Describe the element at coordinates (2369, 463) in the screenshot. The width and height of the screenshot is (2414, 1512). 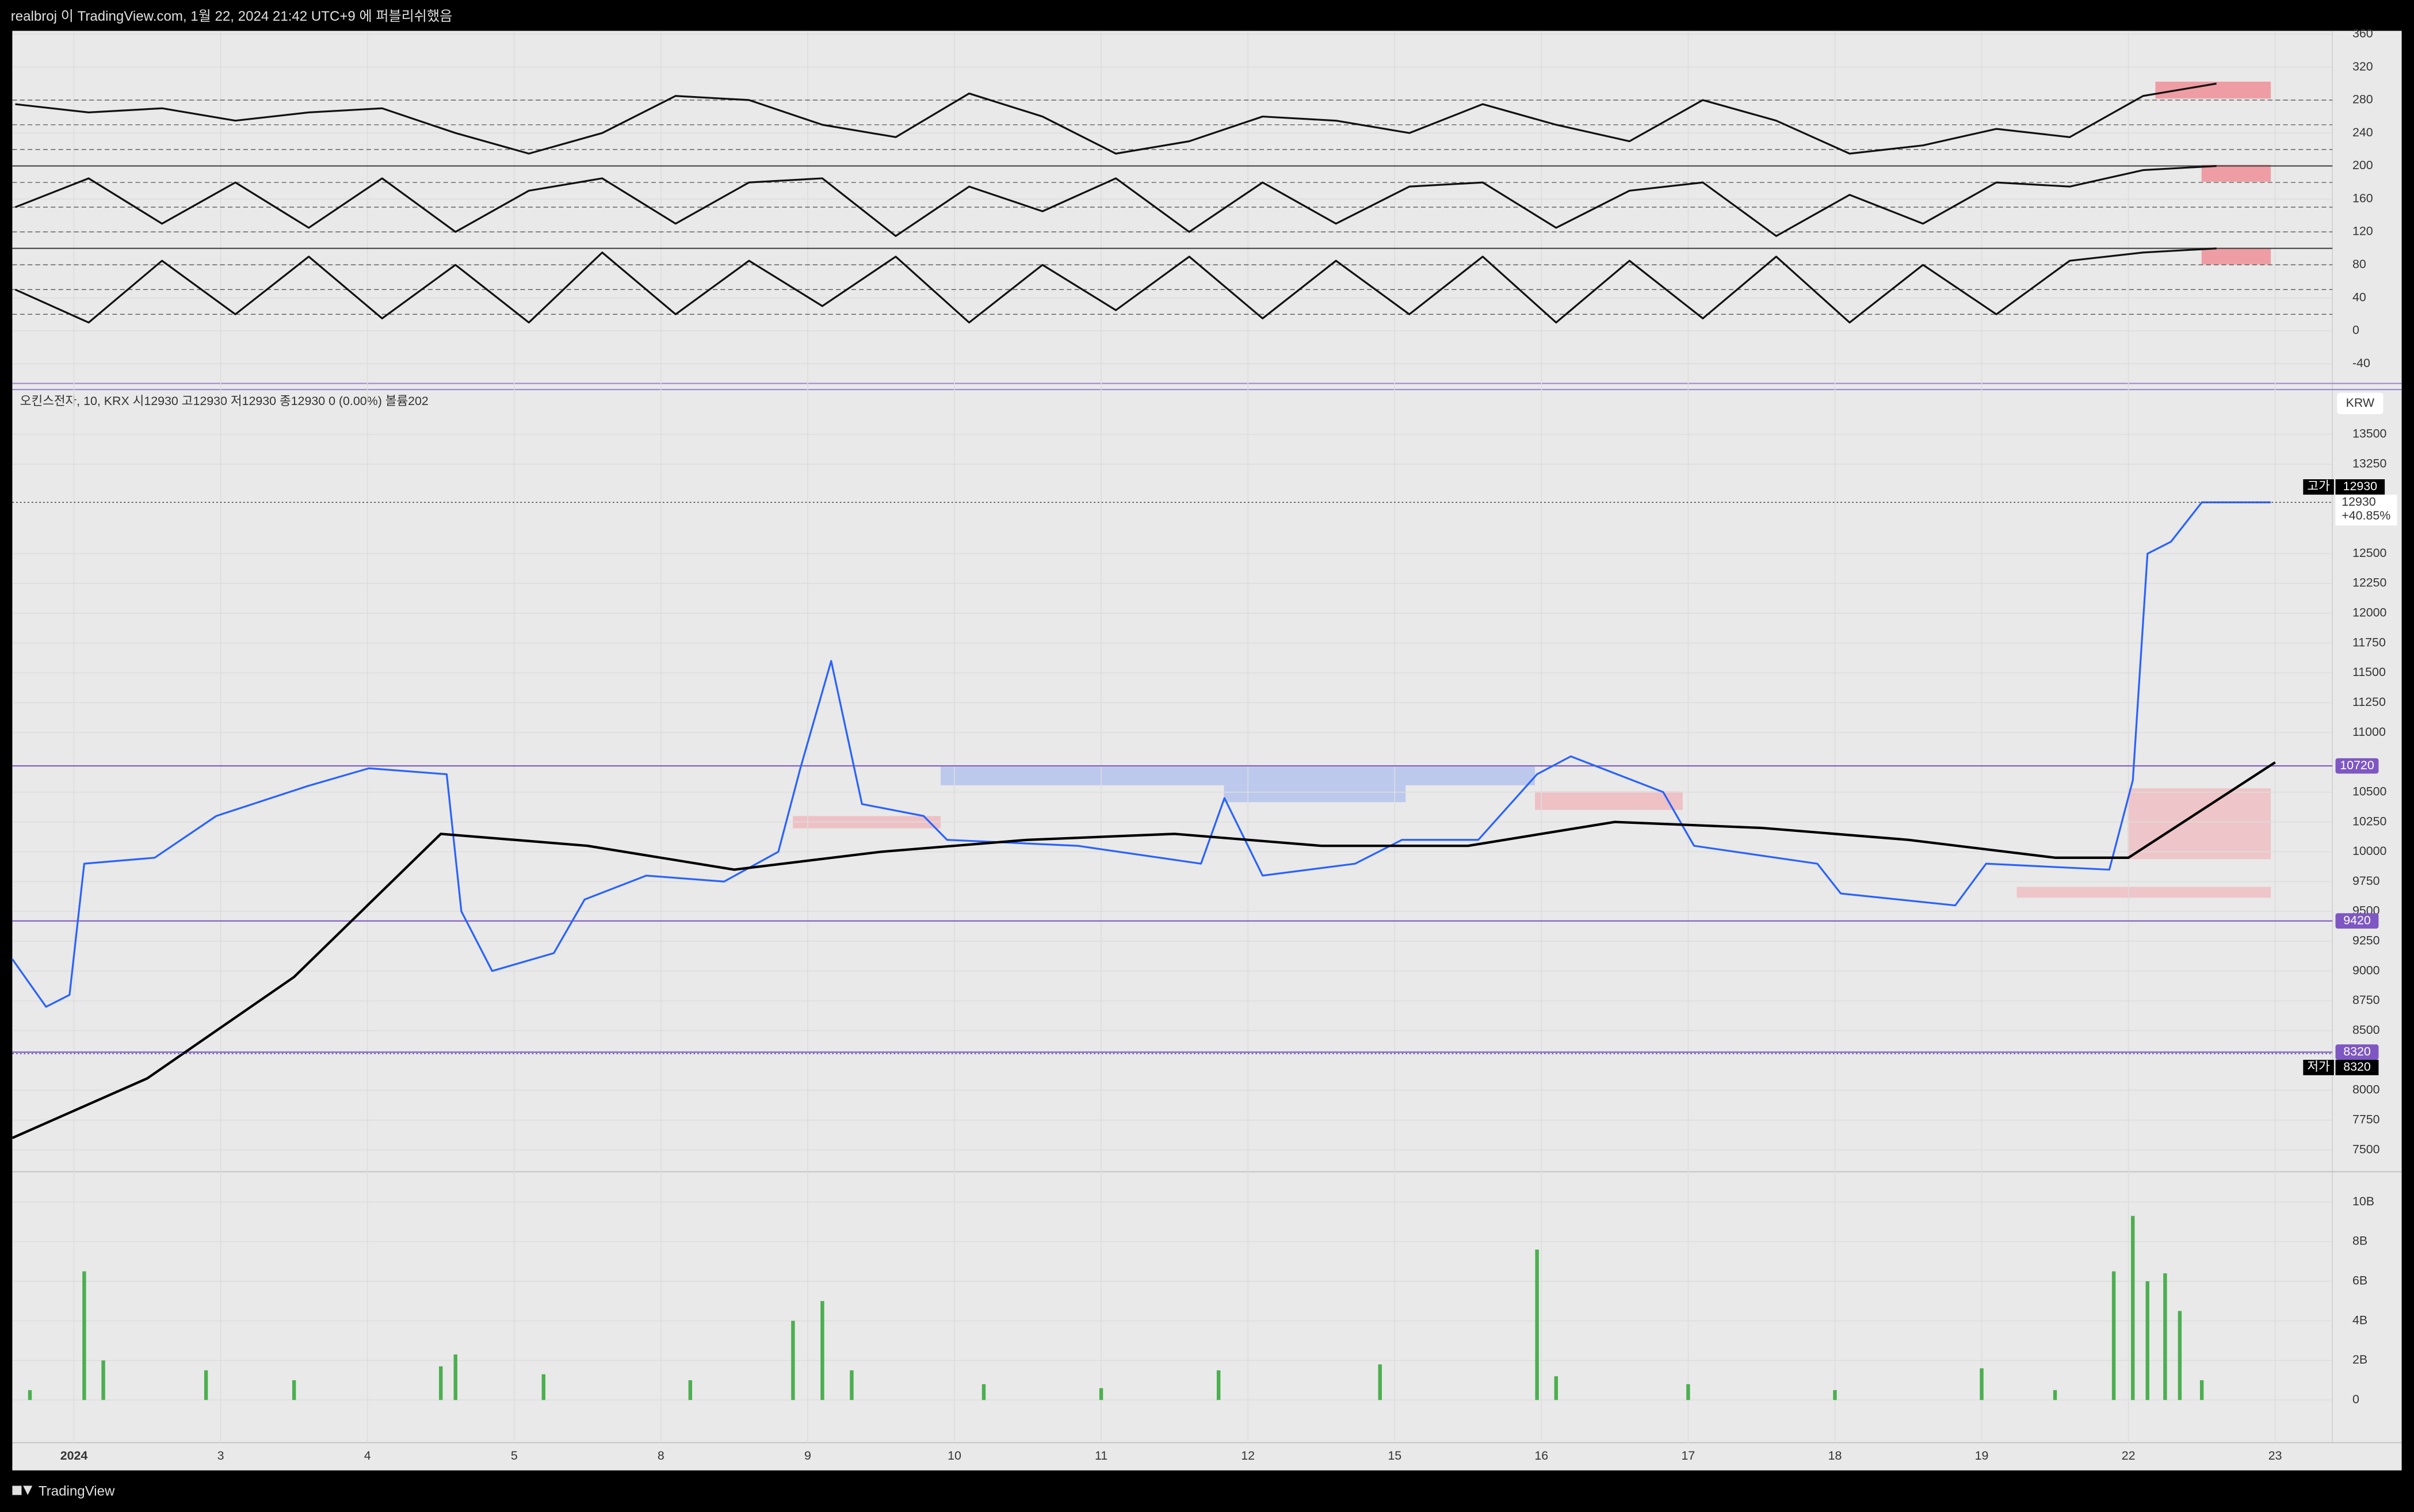
I see `y-tick-label: 13250` at that location.